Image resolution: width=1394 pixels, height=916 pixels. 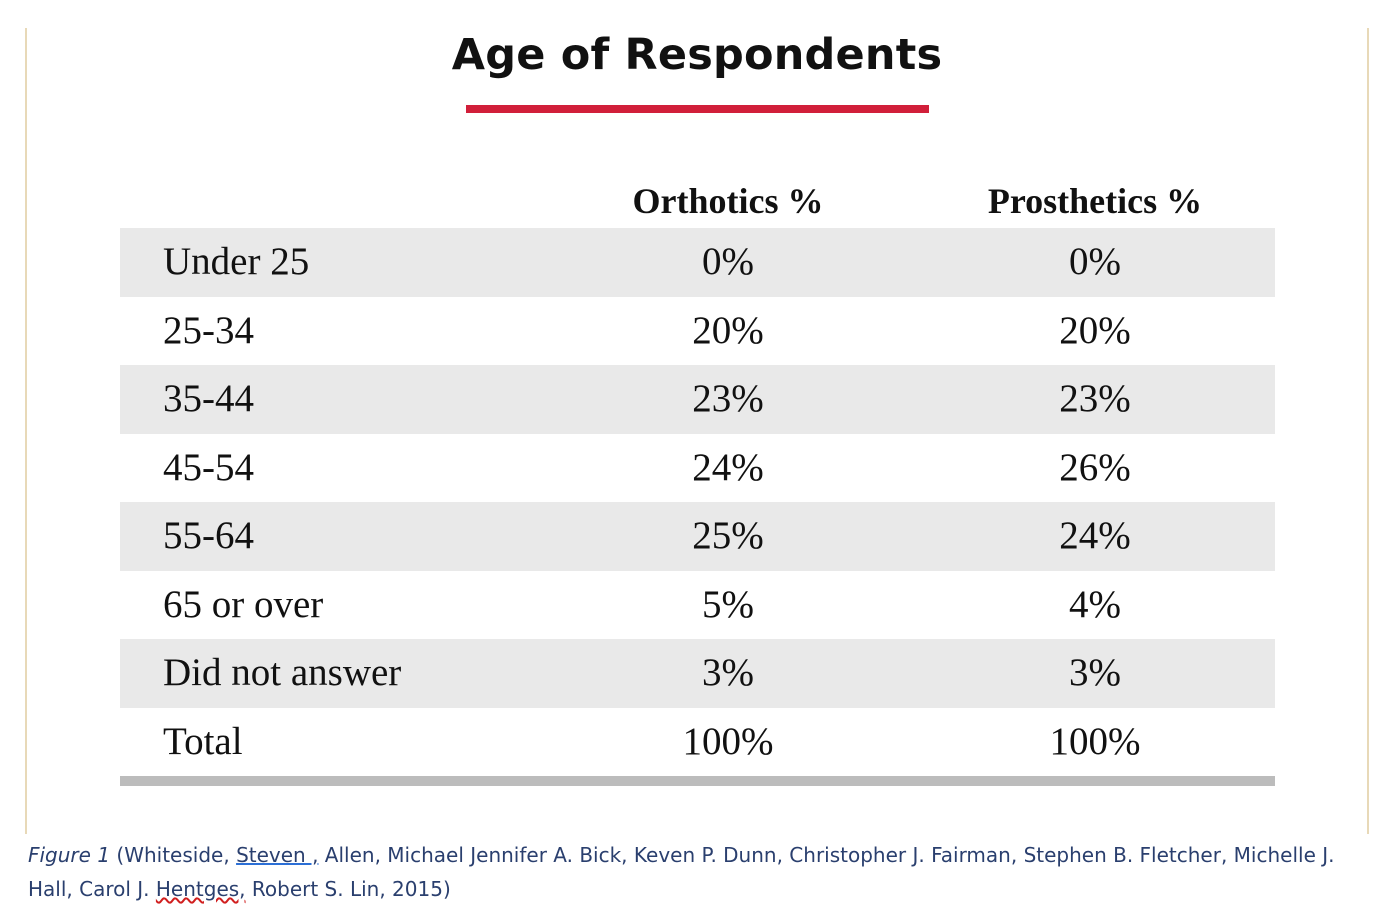 I want to click on orthotics-value: 100%, so click(x=728, y=741).